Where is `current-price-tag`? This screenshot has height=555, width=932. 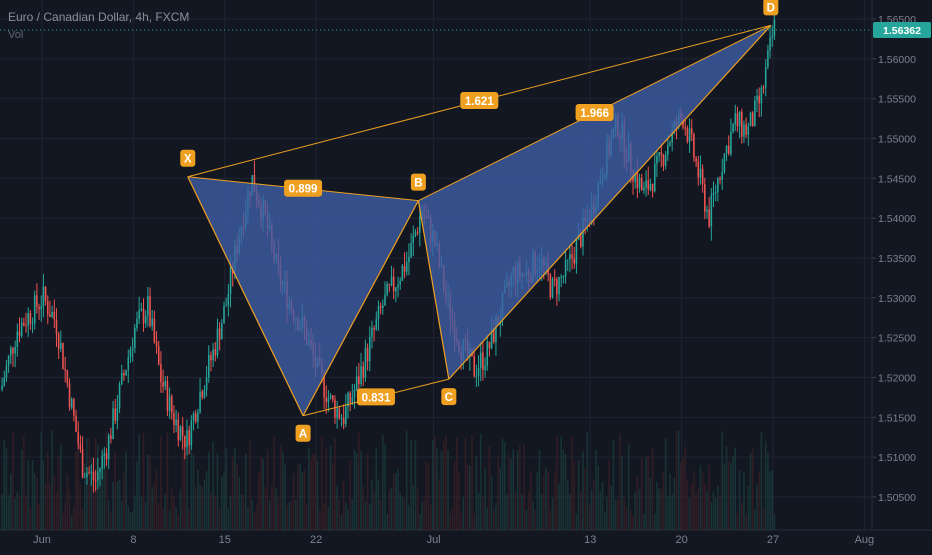
current-price-tag is located at coordinates (902, 29).